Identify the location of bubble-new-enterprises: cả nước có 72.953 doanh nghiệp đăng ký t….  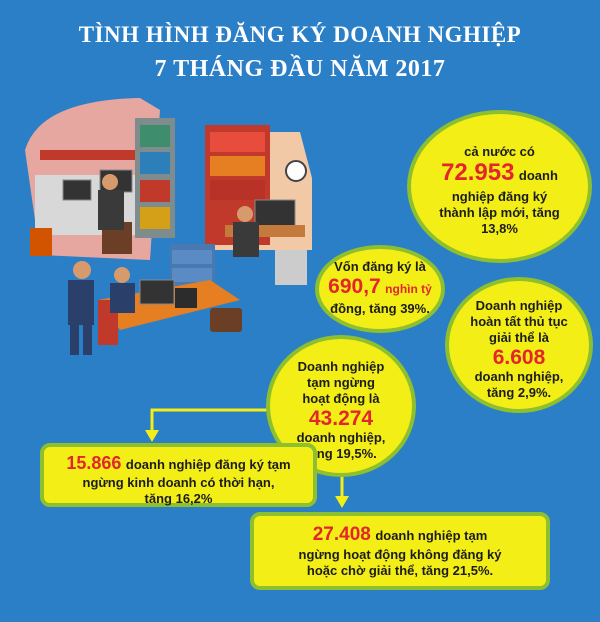
(499, 186).